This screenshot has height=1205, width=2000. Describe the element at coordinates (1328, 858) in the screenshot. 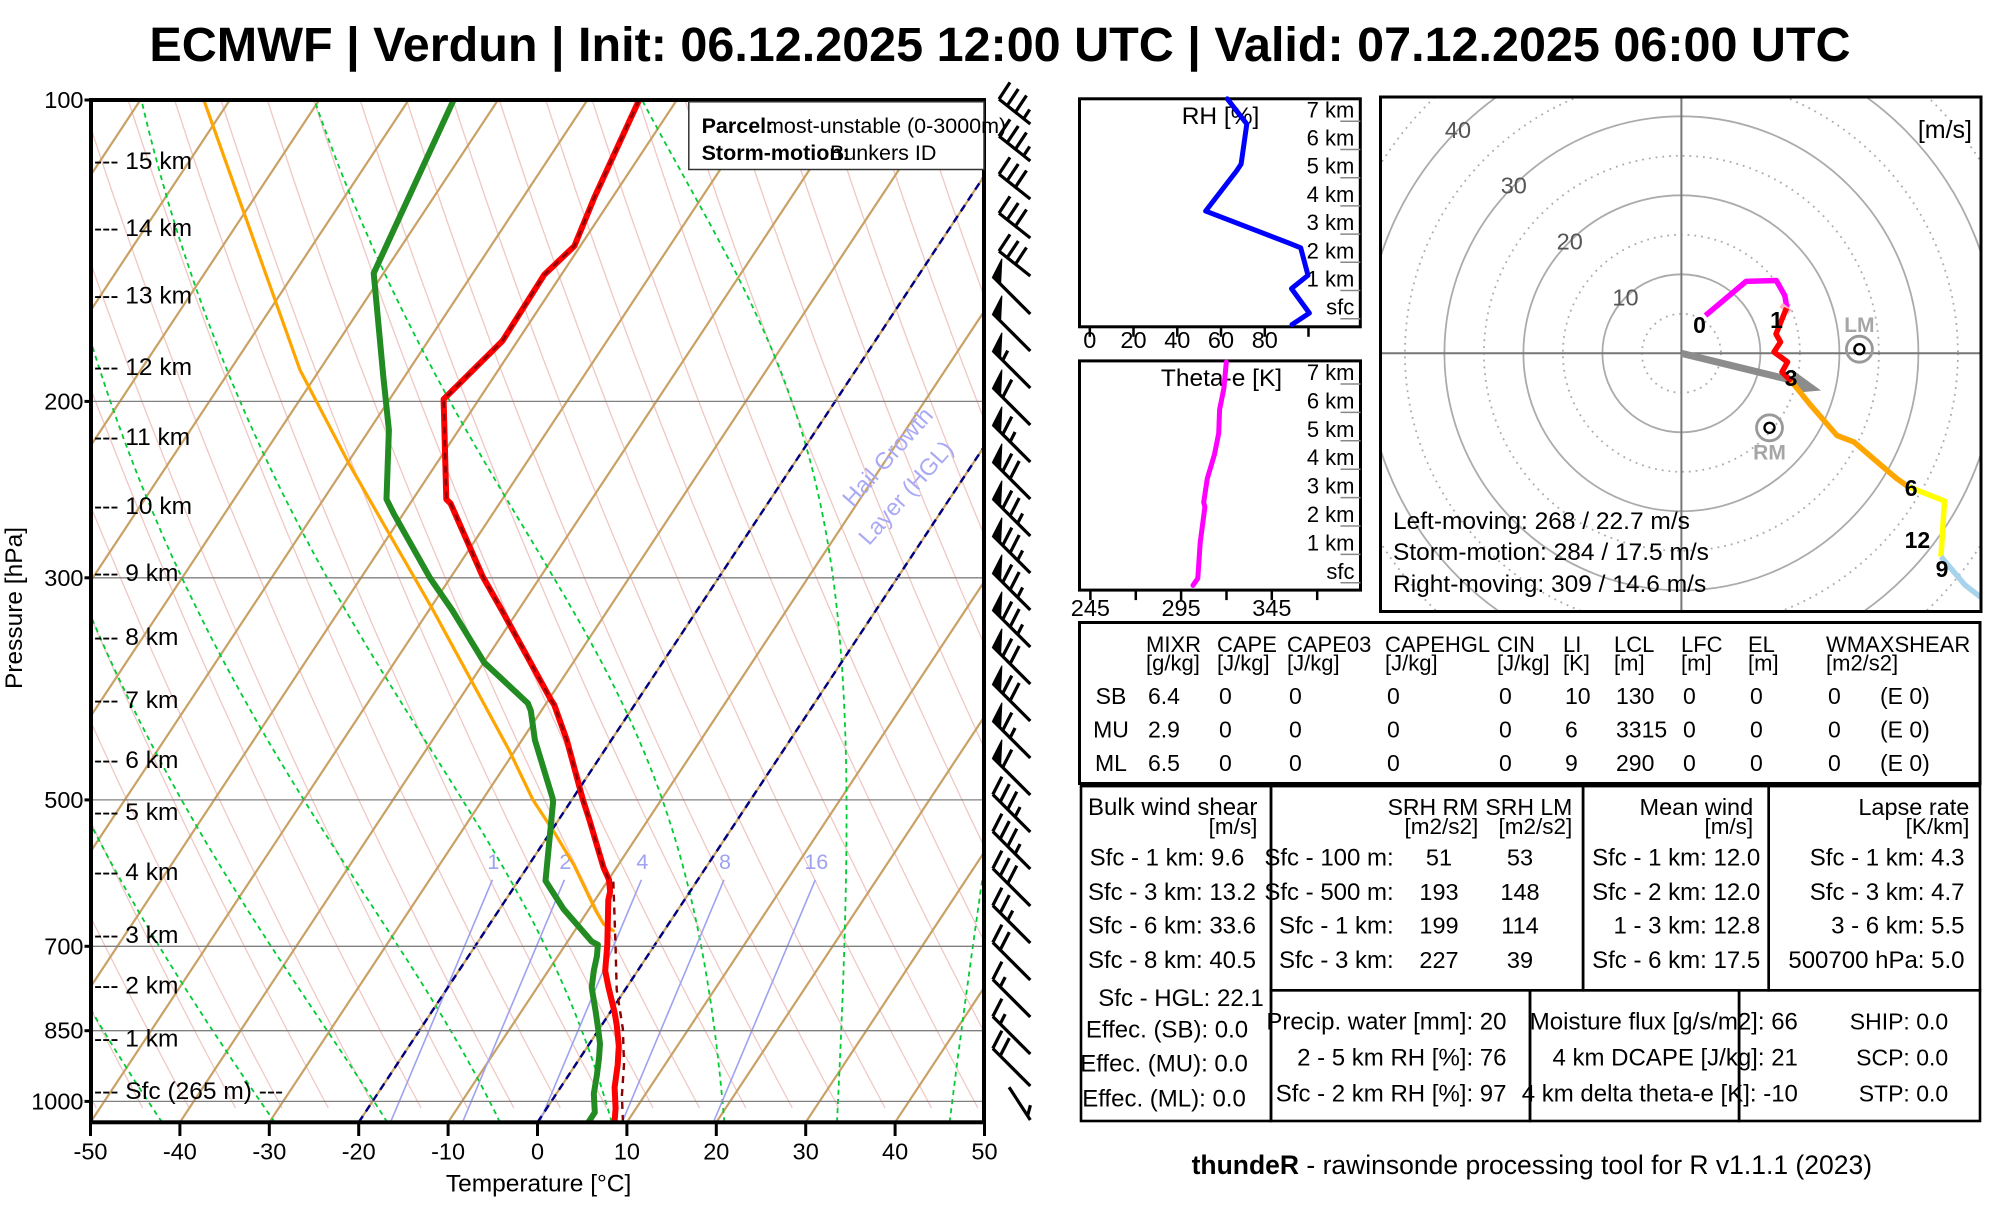

I see `svg-text: Sfc - 100 m:` at that location.